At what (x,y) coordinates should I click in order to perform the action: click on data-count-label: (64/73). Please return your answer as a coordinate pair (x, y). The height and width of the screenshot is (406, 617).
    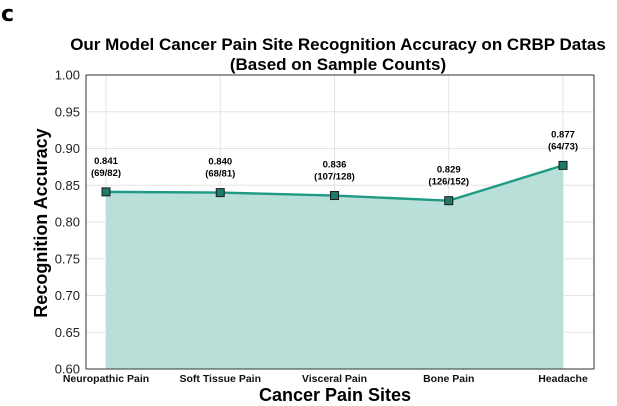
    Looking at the image, I should click on (563, 146).